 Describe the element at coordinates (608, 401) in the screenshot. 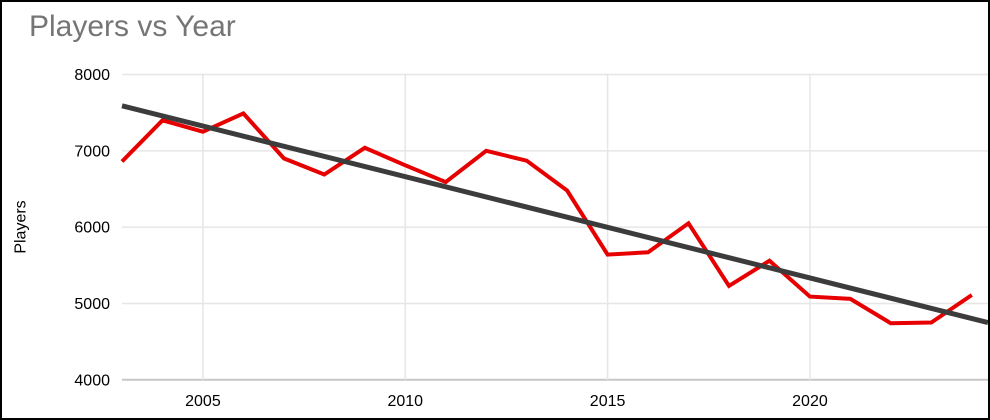

I see `x-tick-label: 2015` at that location.